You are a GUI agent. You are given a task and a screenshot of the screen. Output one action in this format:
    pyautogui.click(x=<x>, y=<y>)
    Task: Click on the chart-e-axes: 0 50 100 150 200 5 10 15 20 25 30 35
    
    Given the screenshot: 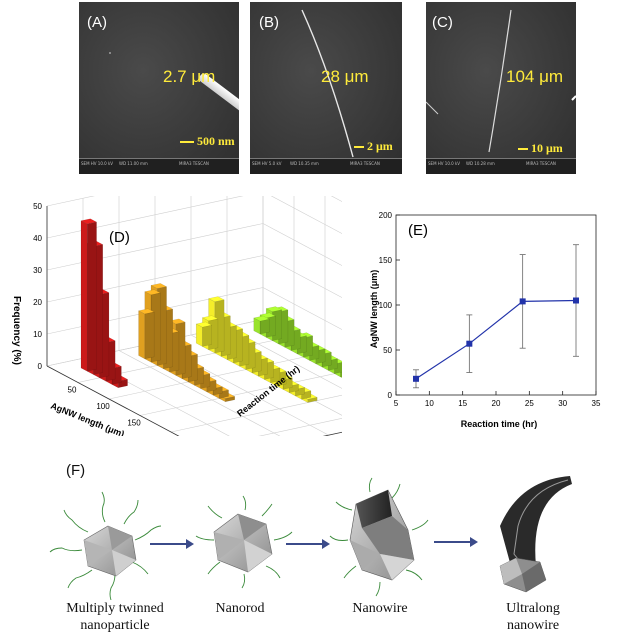 What is the action you would take?
    pyautogui.click(x=490, y=309)
    